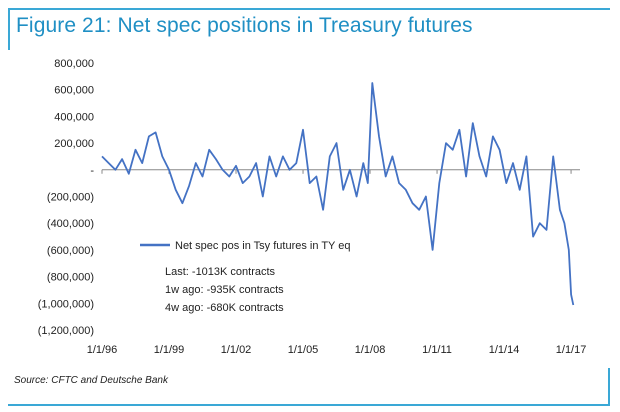 This screenshot has height=412, width=620. What do you see at coordinates (91, 380) in the screenshot?
I see `source-note: Source: CFTC and Deutsche Bank` at bounding box center [91, 380].